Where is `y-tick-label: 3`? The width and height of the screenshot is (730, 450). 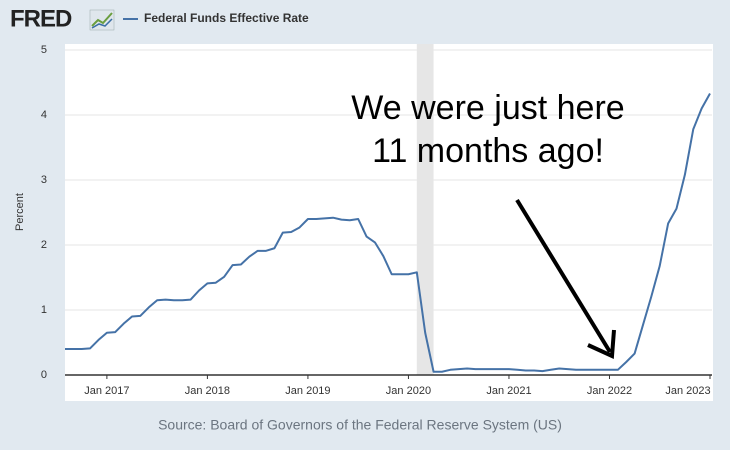 y-tick-label: 3 is located at coordinates (44, 180).